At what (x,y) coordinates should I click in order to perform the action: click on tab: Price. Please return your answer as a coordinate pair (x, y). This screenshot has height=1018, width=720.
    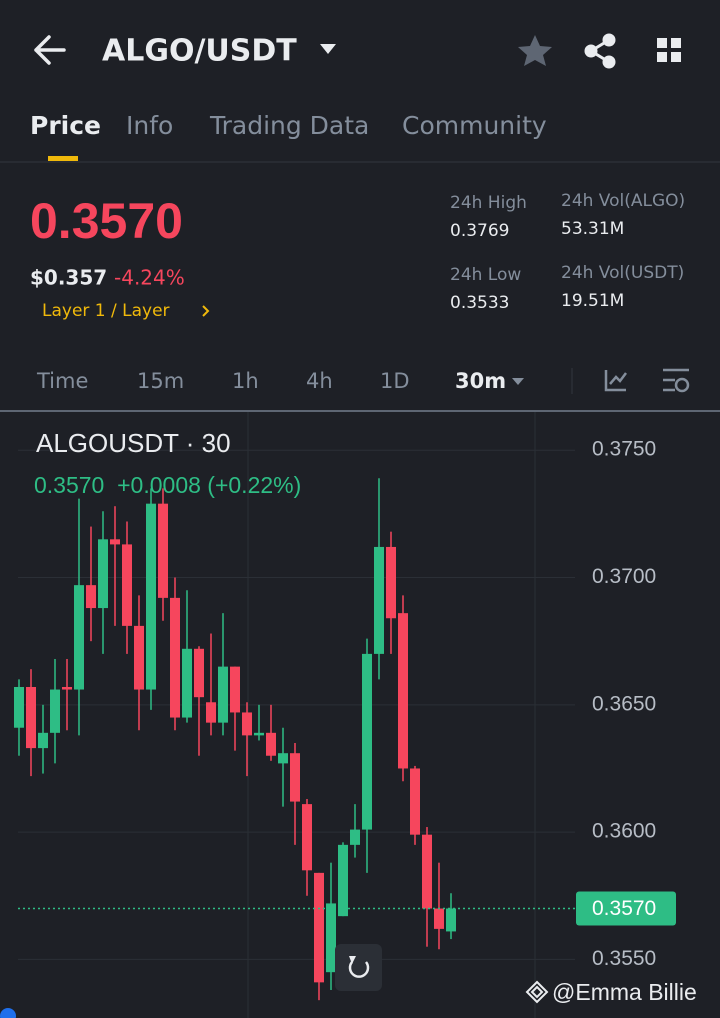
    Looking at the image, I should click on (65, 125).